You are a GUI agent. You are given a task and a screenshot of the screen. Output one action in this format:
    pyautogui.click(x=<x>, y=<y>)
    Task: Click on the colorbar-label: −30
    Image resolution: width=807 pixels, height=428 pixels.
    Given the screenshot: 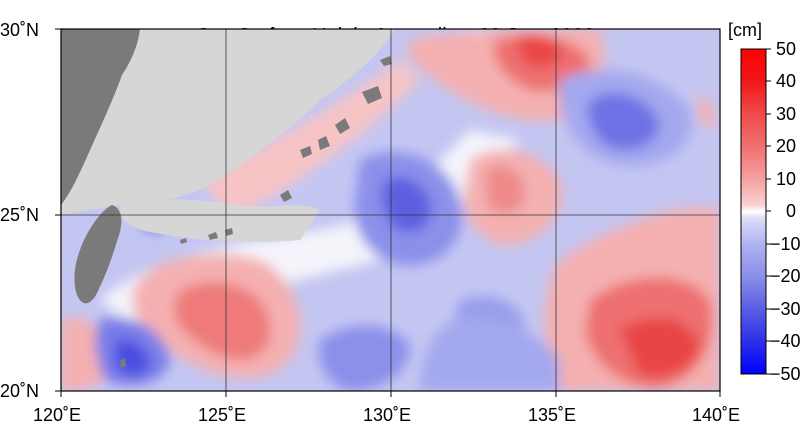 What is the action you would take?
    pyautogui.click(x=785, y=309)
    